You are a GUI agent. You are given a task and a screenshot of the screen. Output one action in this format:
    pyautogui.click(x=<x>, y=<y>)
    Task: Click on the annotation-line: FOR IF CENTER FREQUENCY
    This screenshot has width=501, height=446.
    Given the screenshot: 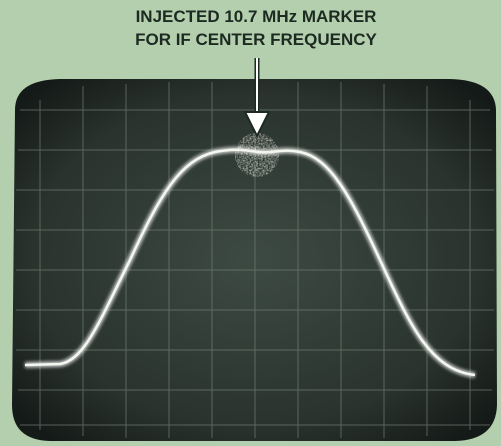 What is the action you would take?
    pyautogui.click(x=256, y=39)
    